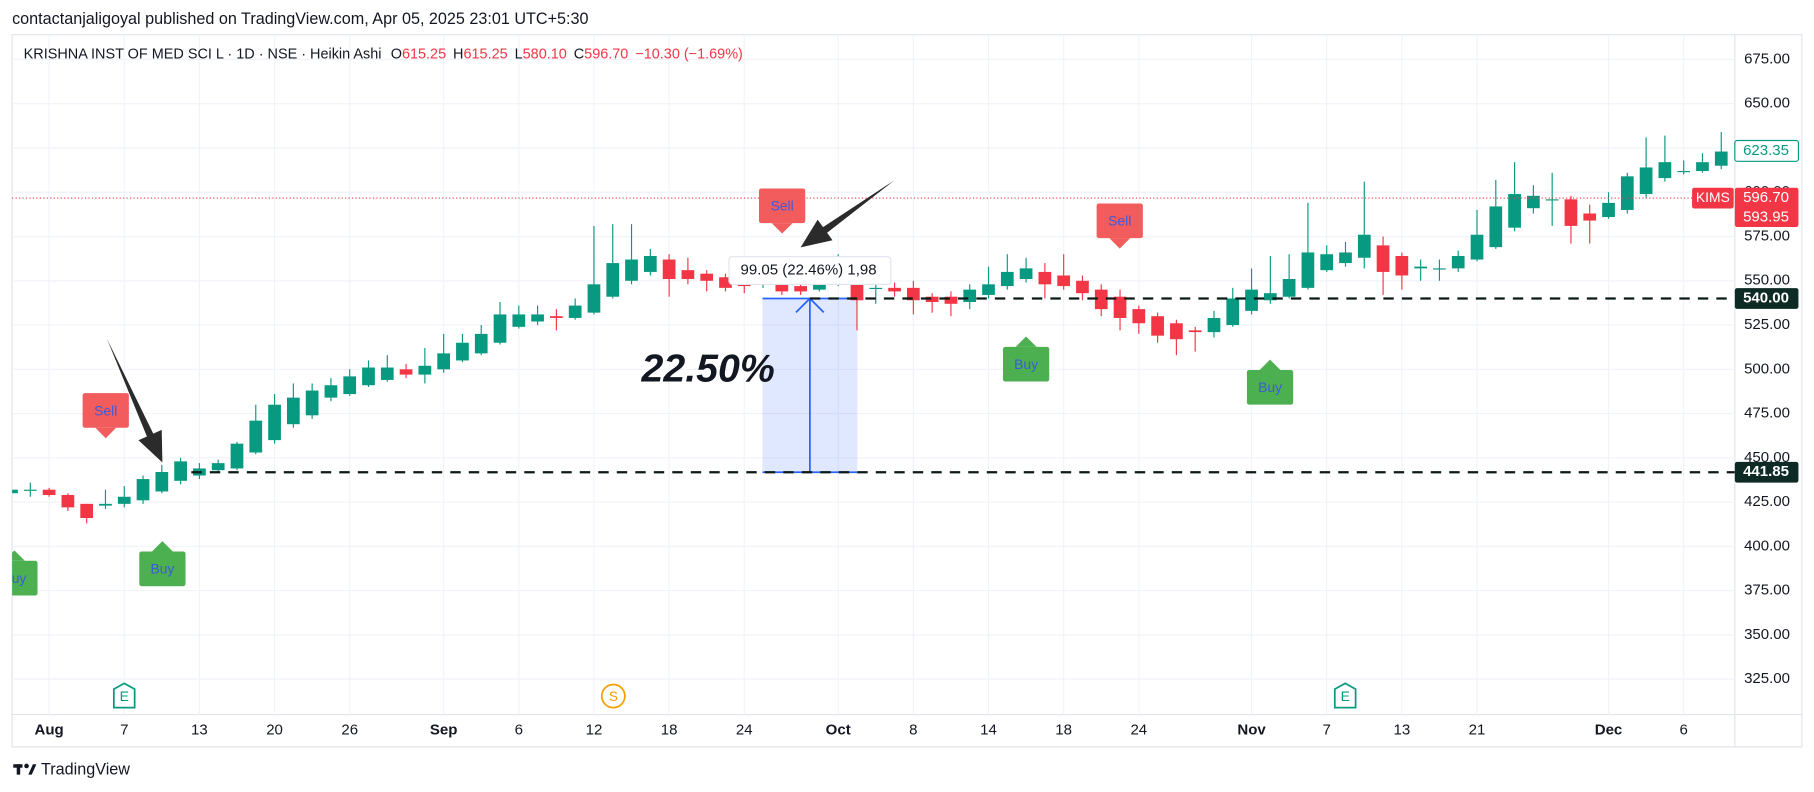 This screenshot has width=1814, height=792. I want to click on y-tick-label: 400.00, so click(1767, 545).